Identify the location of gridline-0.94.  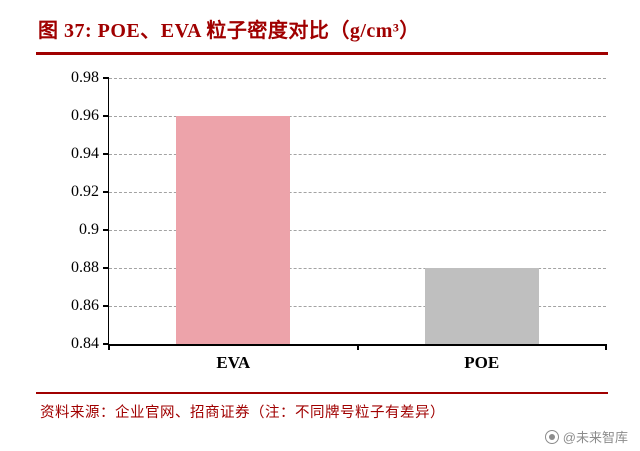
(357, 154).